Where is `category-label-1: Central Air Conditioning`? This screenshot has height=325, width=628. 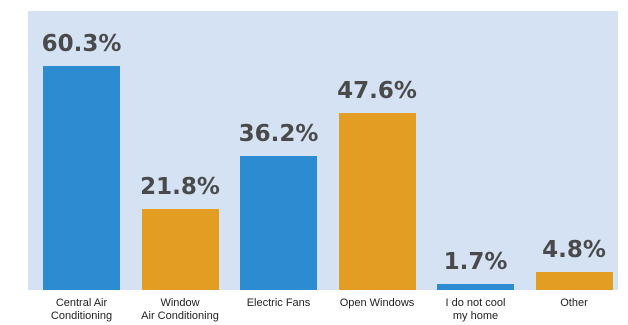
category-label-1: Central Air Conditioning is located at coordinates (81, 309).